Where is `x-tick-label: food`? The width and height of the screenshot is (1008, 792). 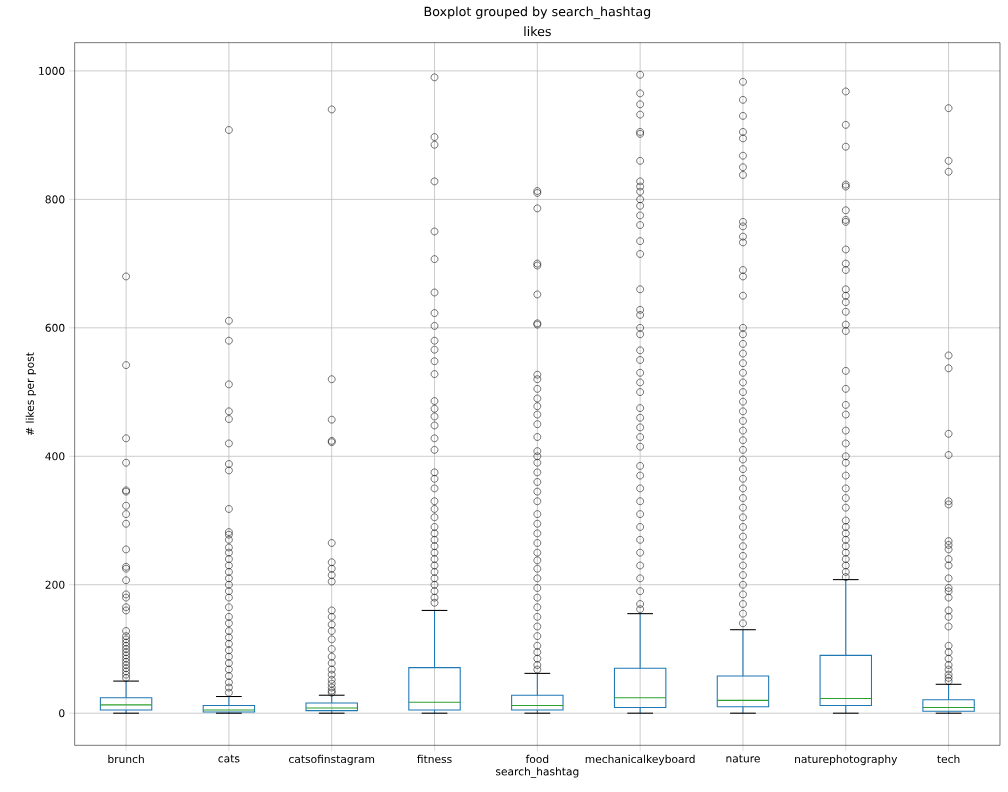
x-tick-label: food is located at coordinates (537, 759).